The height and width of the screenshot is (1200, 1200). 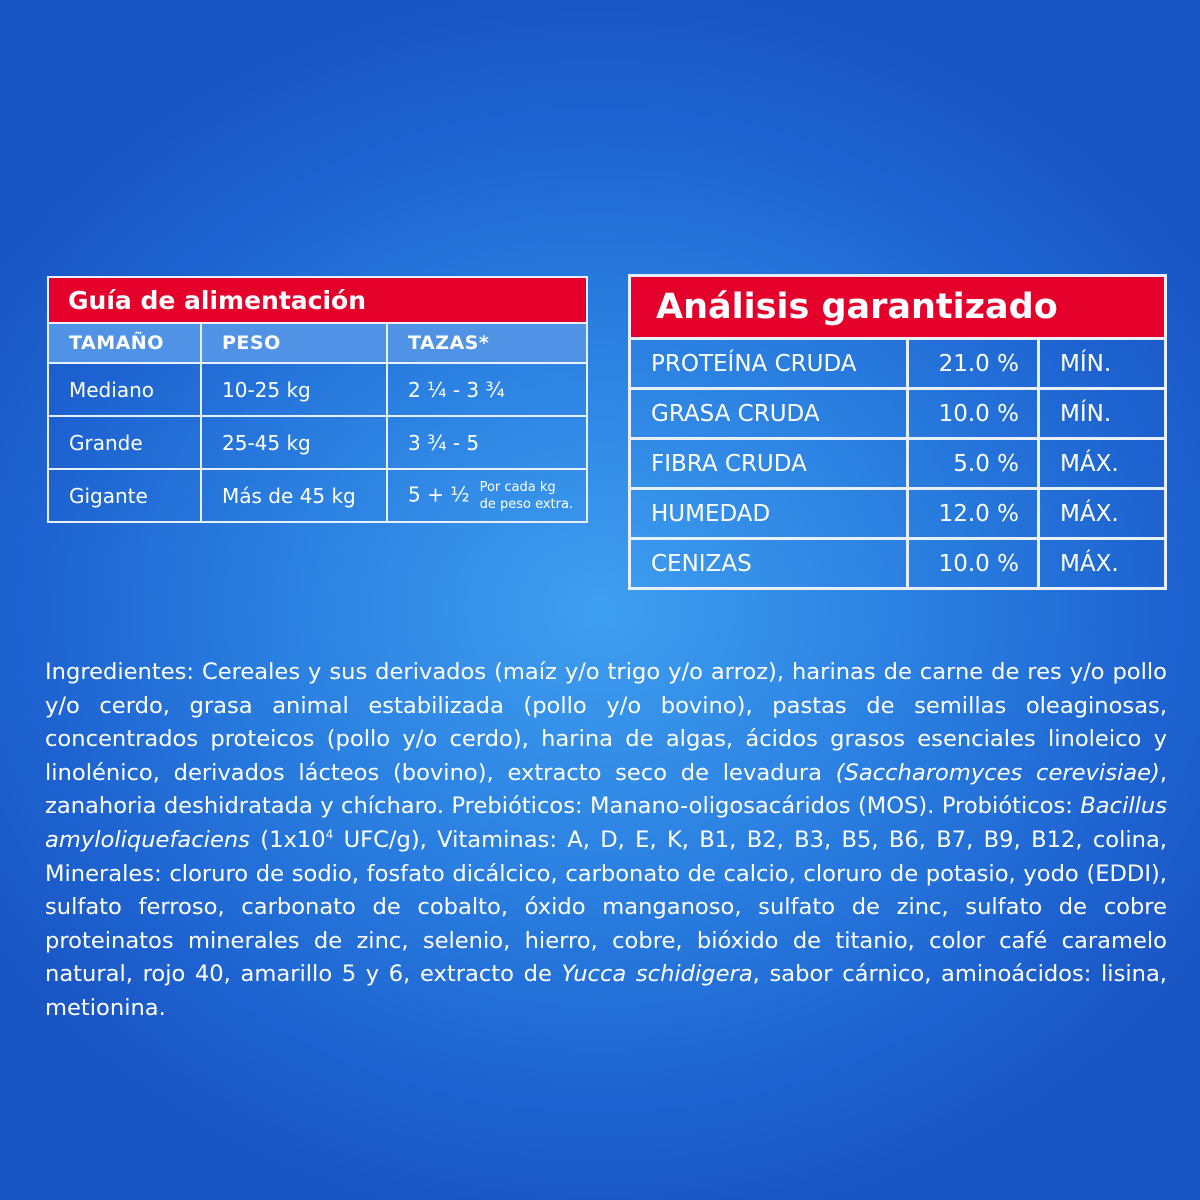 What do you see at coordinates (768, 413) in the screenshot?
I see `nutrient-cell: GRASA CRUDA` at bounding box center [768, 413].